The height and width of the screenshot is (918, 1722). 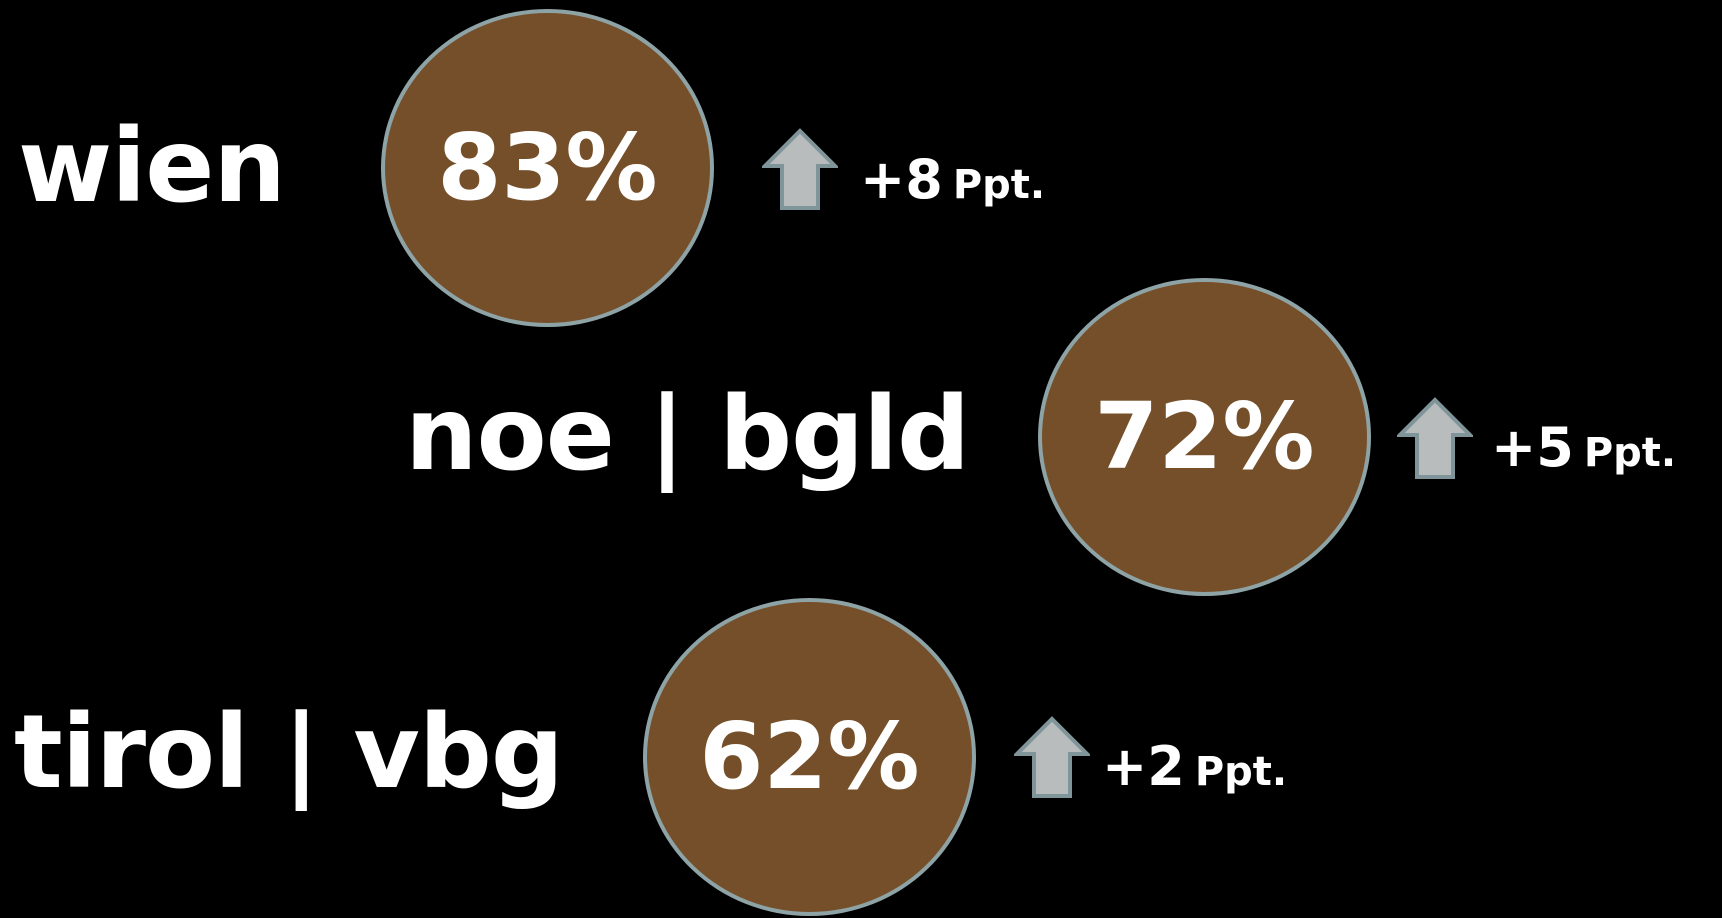 What do you see at coordinates (999, 185) in the screenshot?
I see `change-unit-wien: Ppt.` at bounding box center [999, 185].